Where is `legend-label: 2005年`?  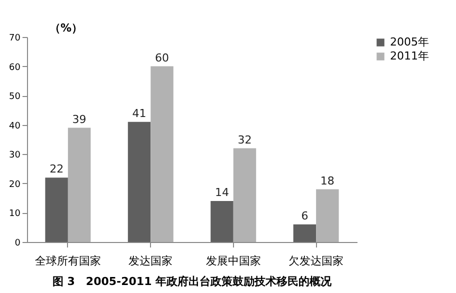 legend-label: 2005年 is located at coordinates (409, 42).